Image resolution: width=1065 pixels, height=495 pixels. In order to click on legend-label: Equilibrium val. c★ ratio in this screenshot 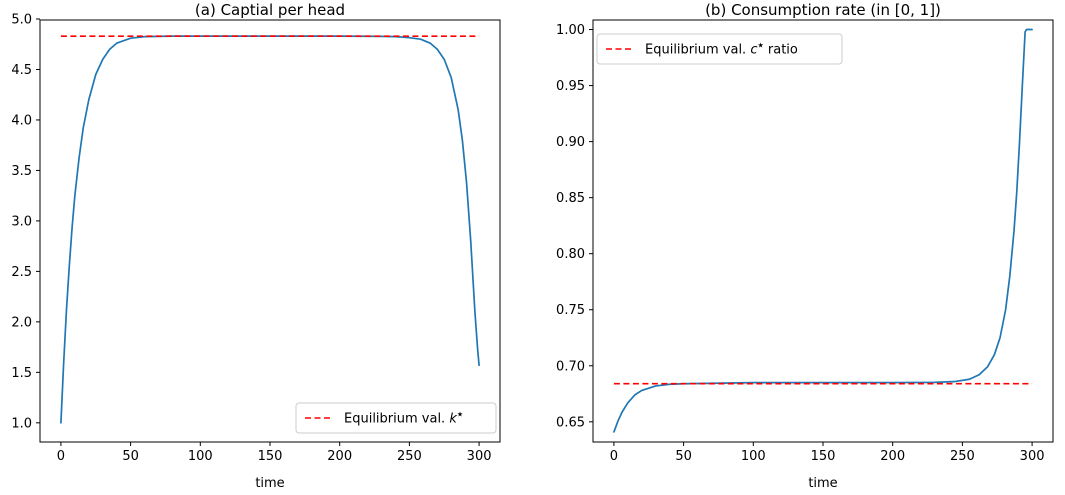, I will do `click(721, 50)`.